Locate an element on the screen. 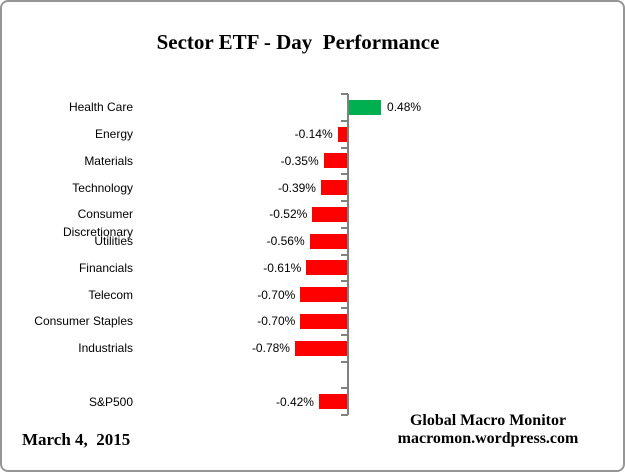  value-label: -0.35% is located at coordinates (299, 160).